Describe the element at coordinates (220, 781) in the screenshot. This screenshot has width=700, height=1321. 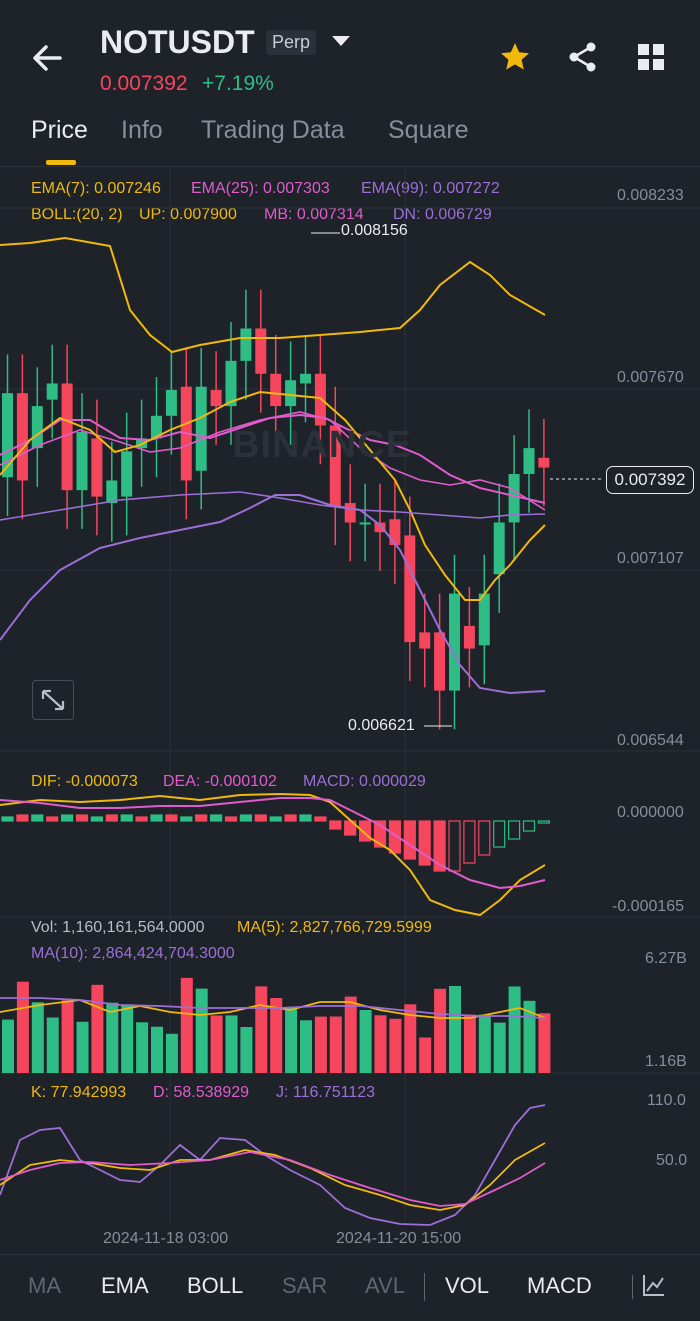
I see `macd-dea-legend: DEA: -0.000102` at that location.